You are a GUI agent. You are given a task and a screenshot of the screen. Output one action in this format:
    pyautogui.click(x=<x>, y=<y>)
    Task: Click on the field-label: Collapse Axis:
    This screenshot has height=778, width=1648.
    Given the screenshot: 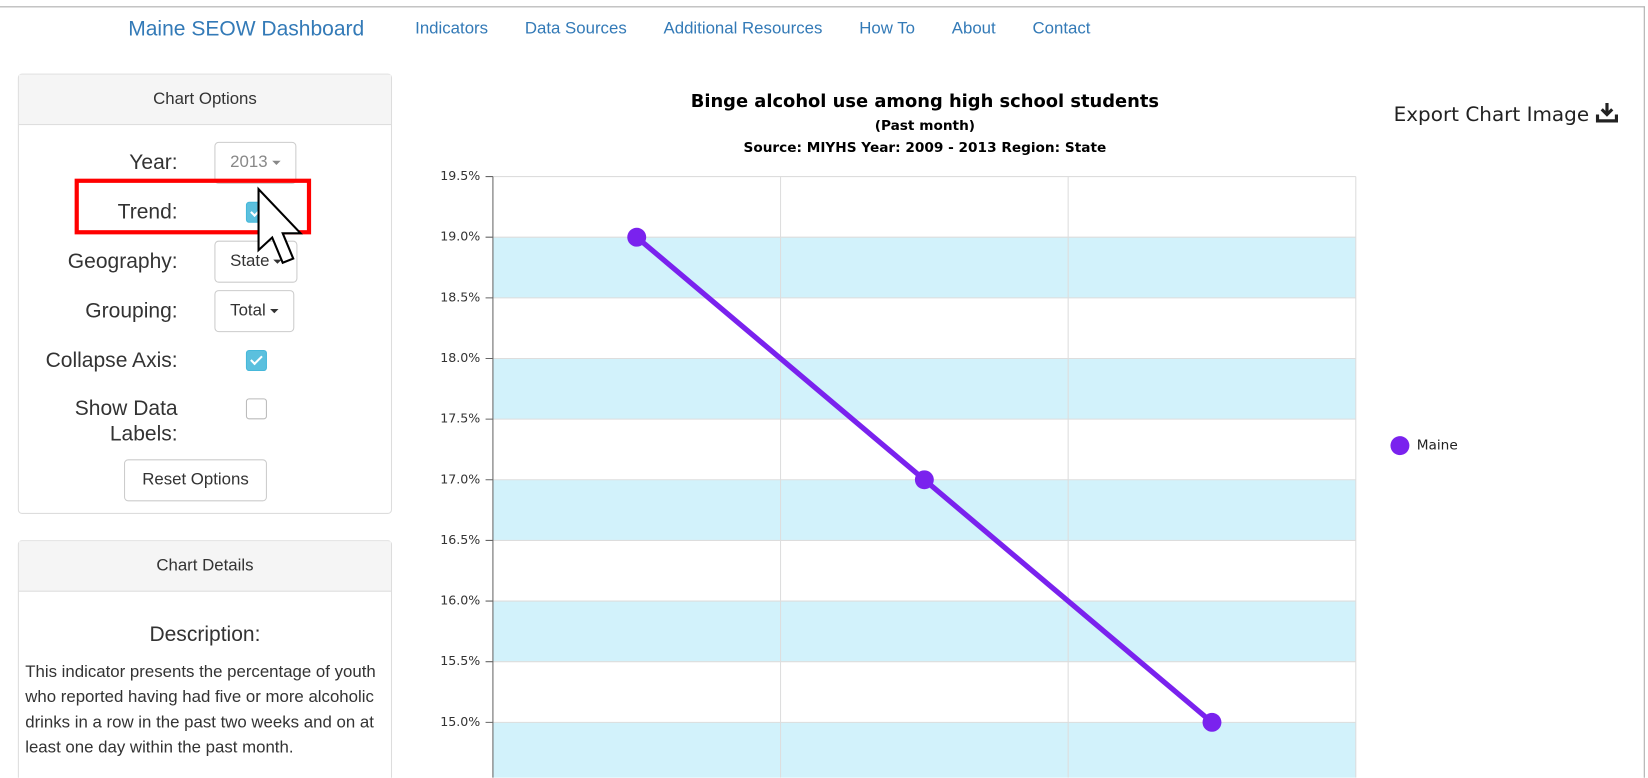 What is the action you would take?
    pyautogui.click(x=111, y=360)
    